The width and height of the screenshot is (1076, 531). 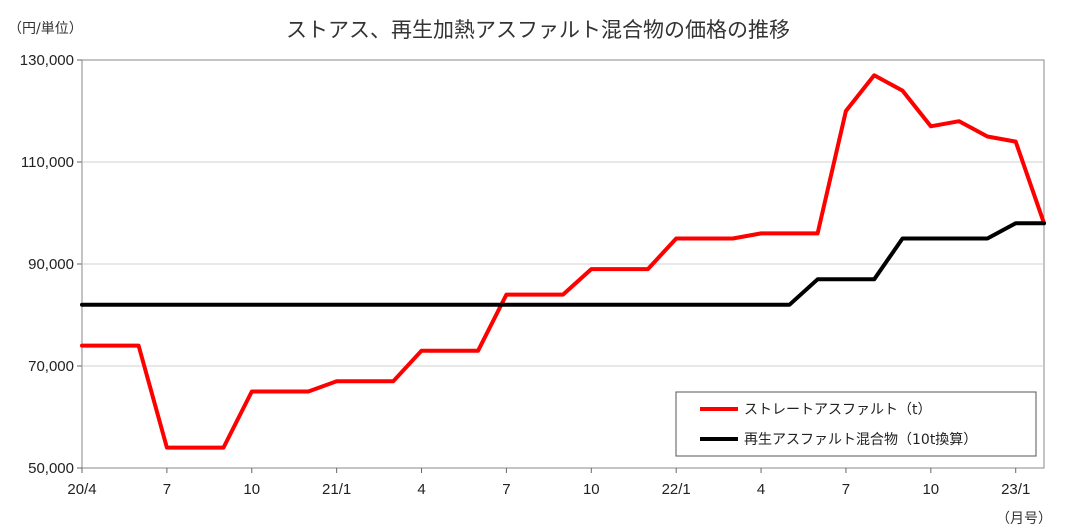 I want to click on x-tick-label: 21/1, so click(x=336, y=489).